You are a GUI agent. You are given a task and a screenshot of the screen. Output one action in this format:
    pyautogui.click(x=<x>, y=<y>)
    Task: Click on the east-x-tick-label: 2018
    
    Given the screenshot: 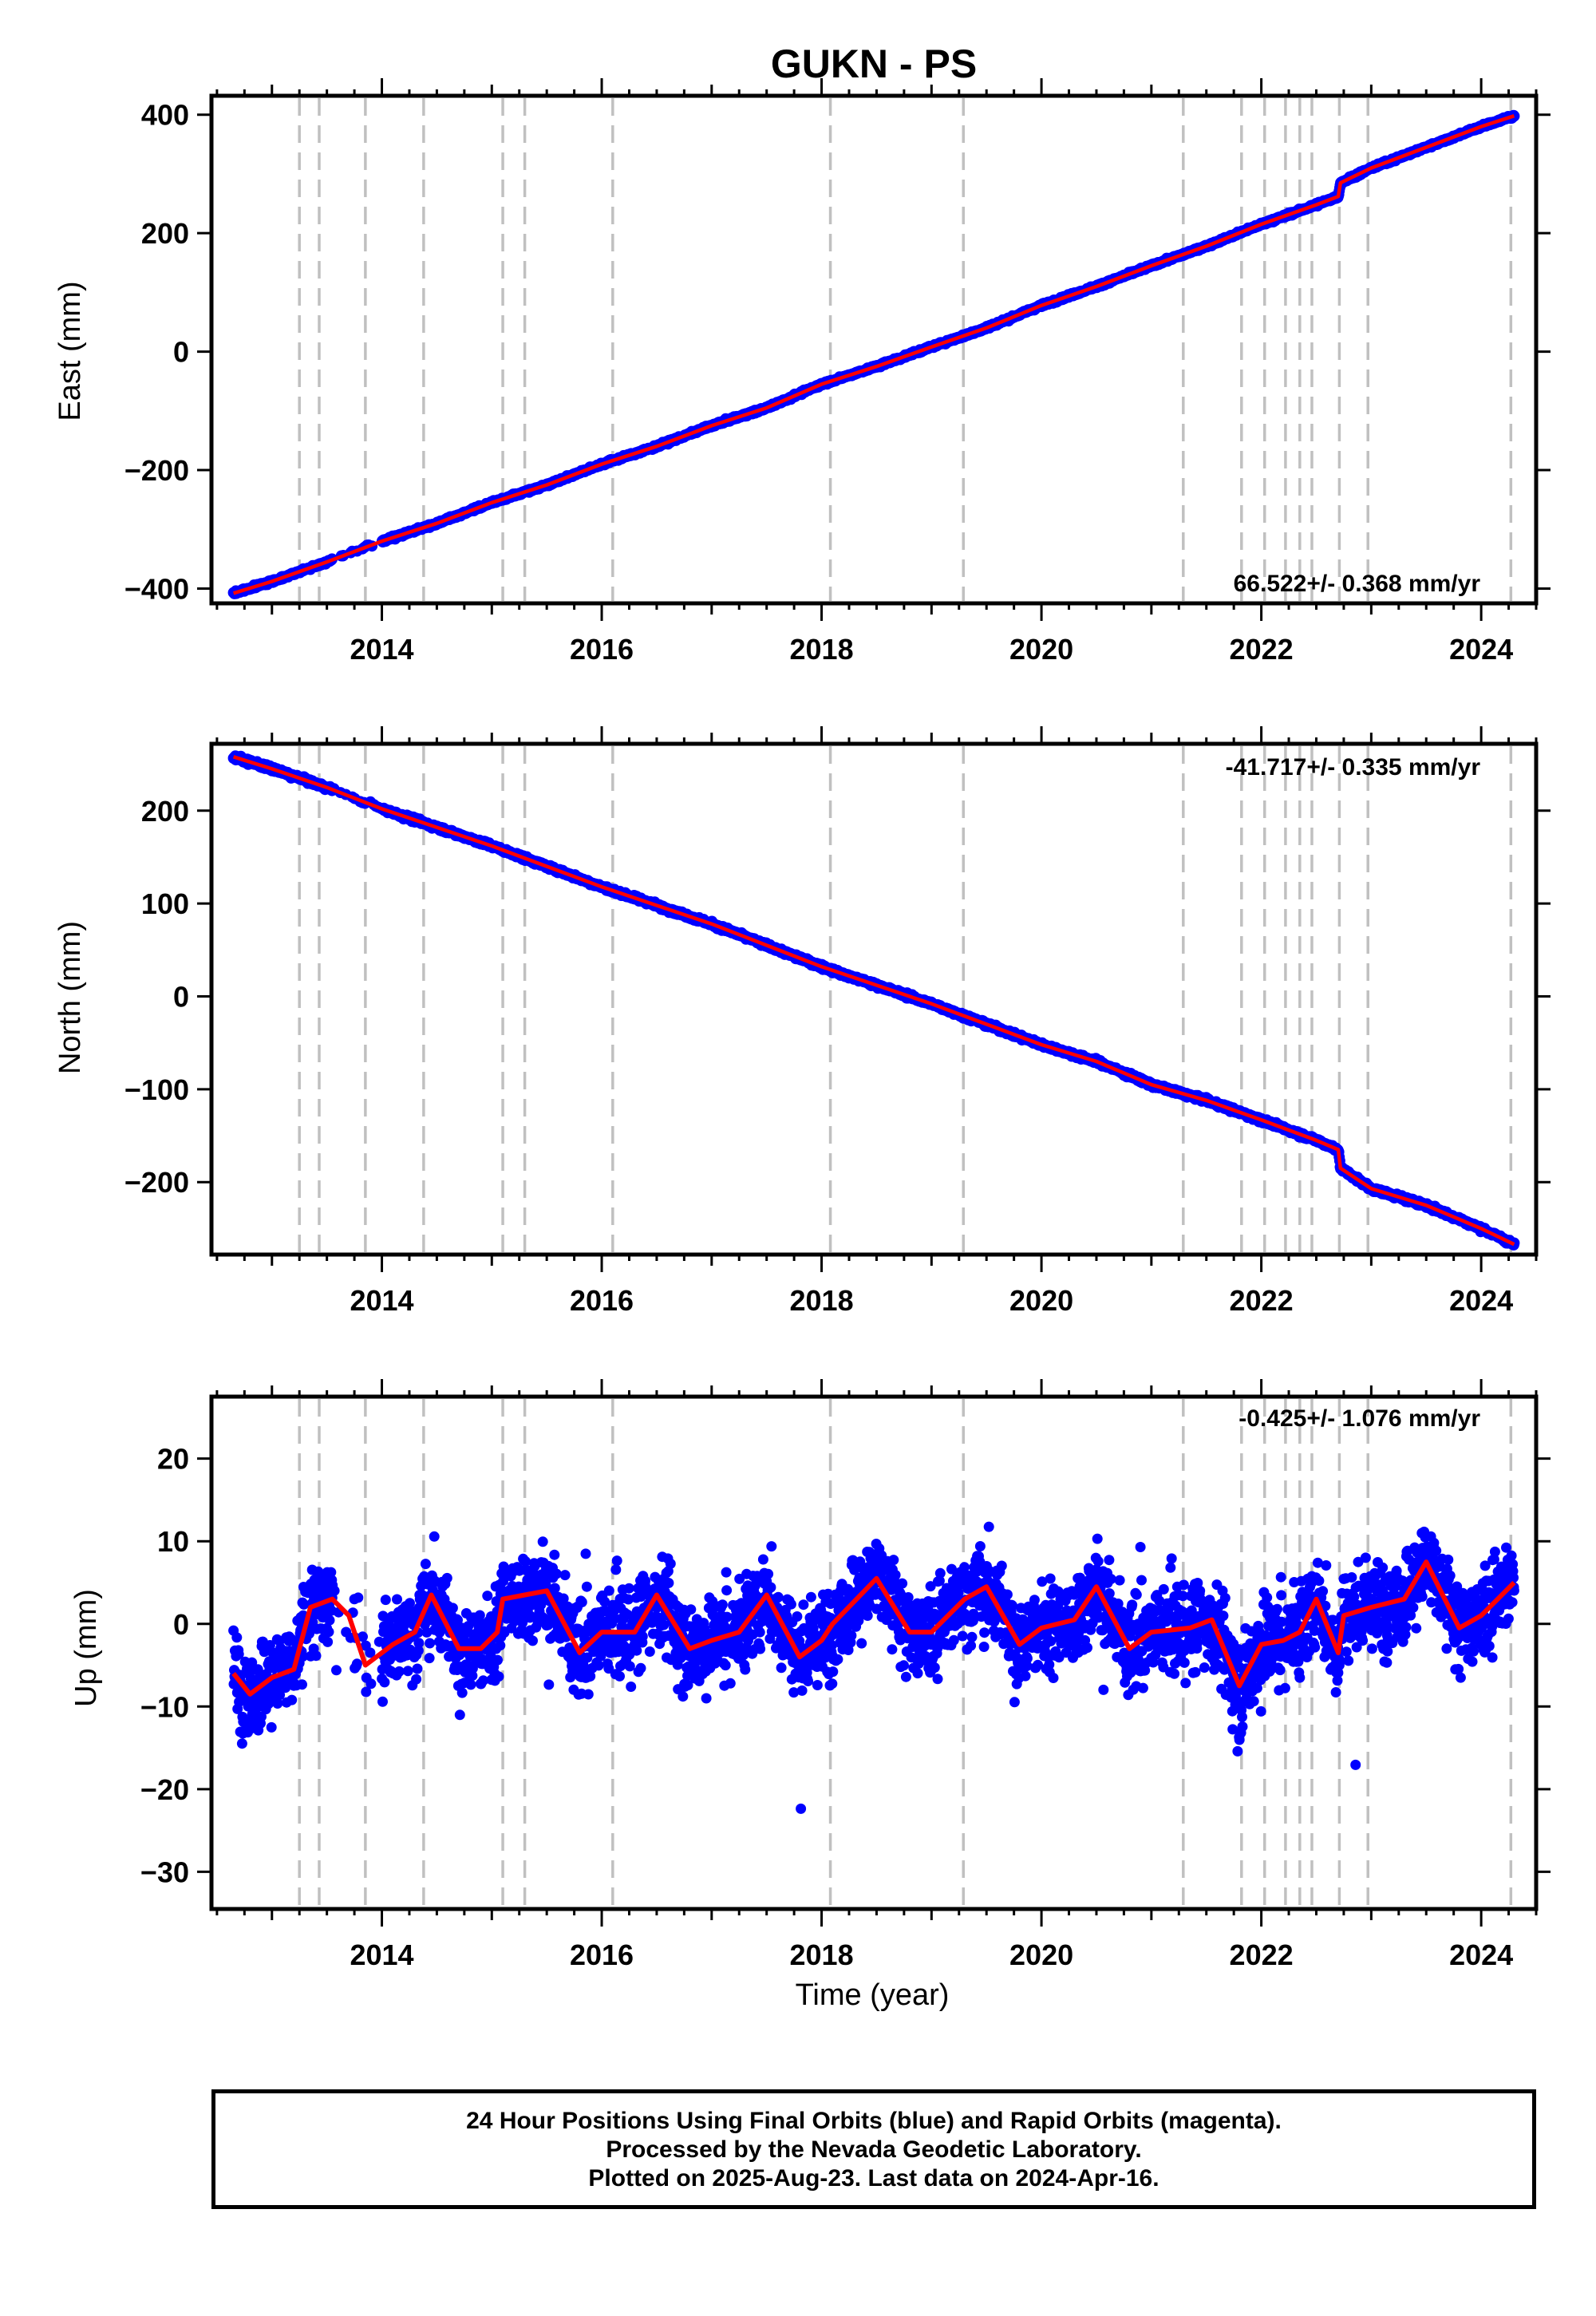 What is the action you would take?
    pyautogui.click(x=822, y=649)
    